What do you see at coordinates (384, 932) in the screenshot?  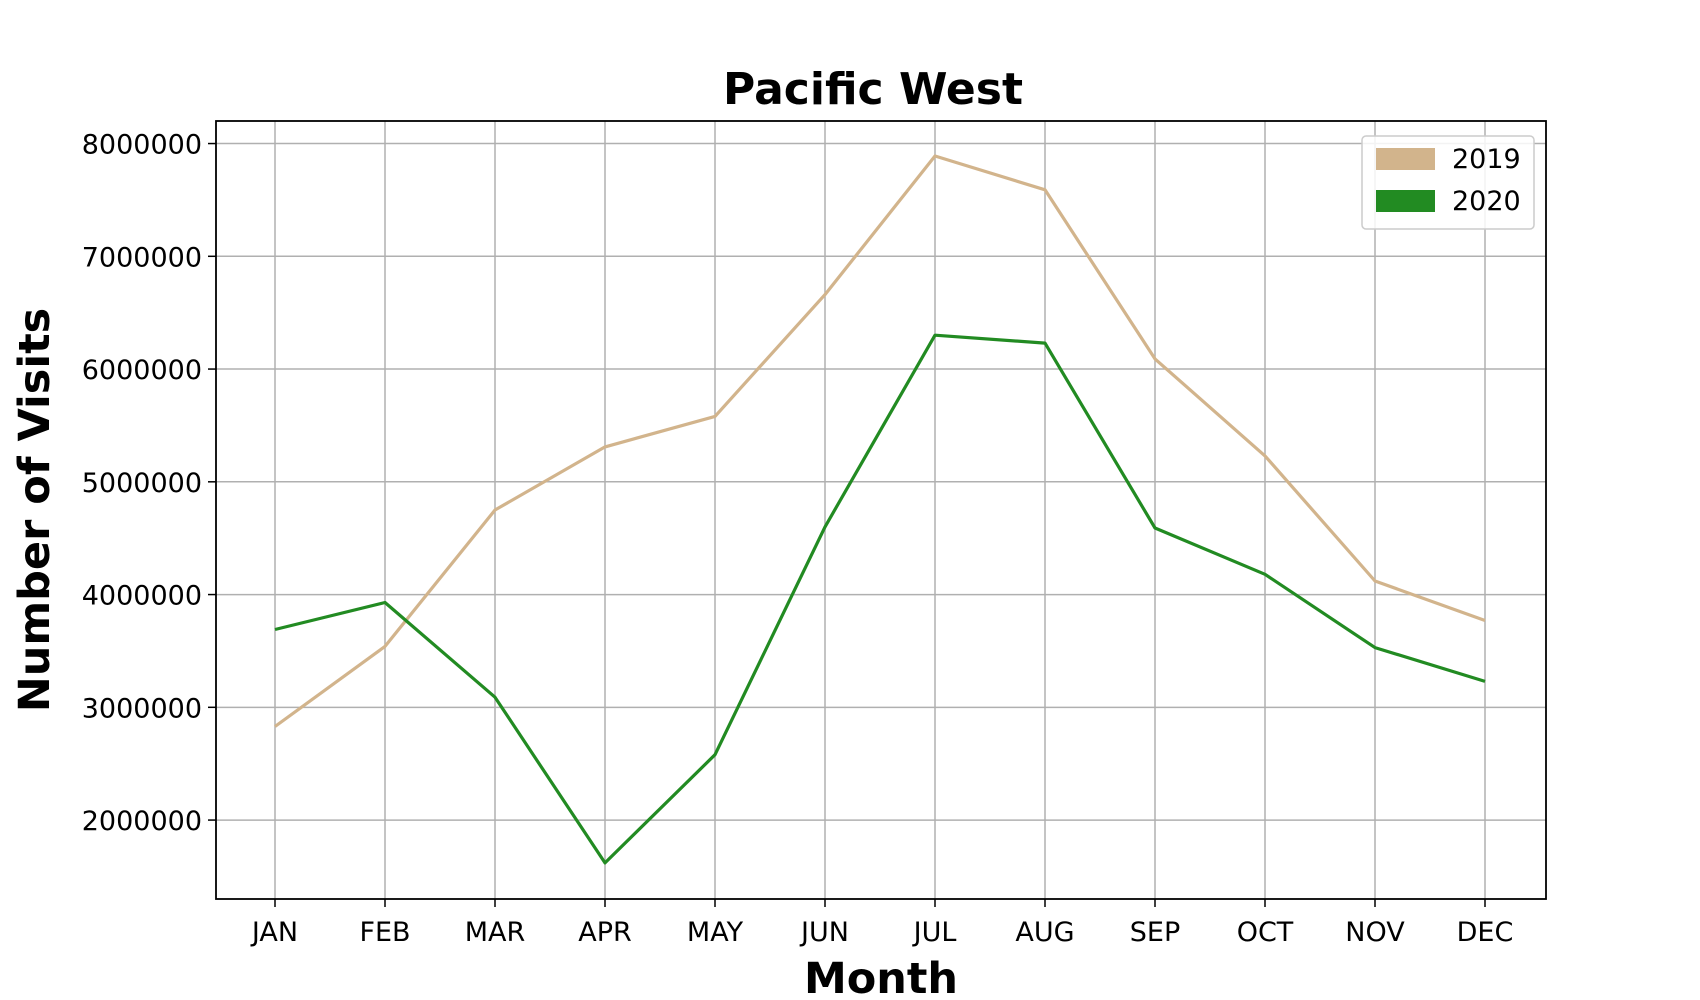 I see `x-tick-label: FEB` at bounding box center [384, 932].